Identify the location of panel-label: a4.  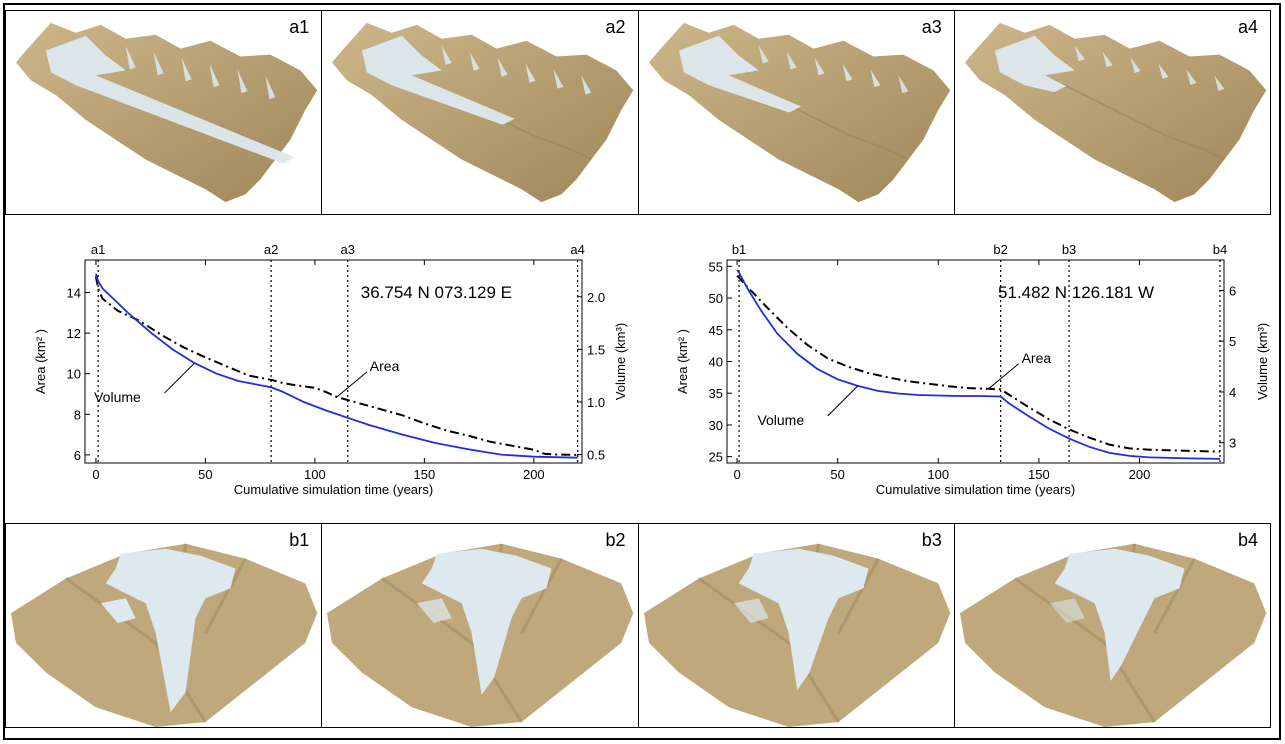
(1247, 27).